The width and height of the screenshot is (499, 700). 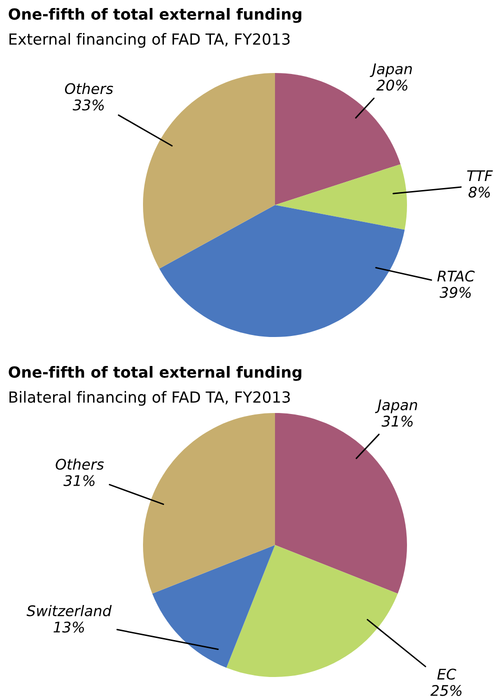 I want to click on data-label: 33%, so click(x=88, y=104).